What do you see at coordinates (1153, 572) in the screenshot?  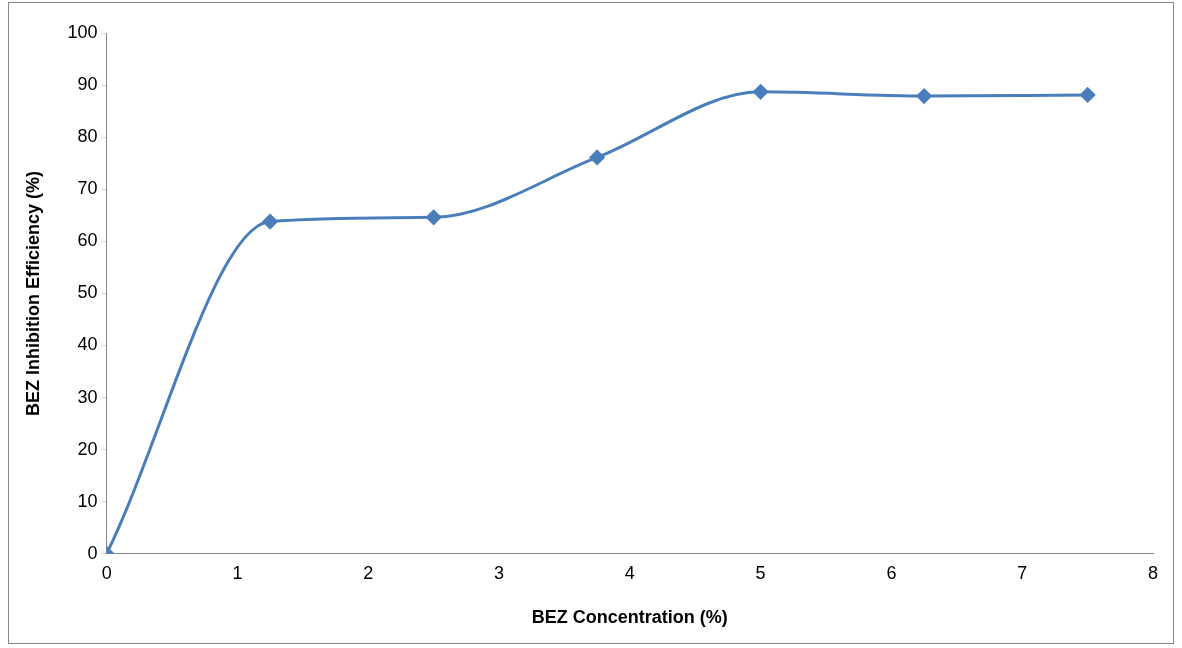 I see `x-tick-label: 8` at bounding box center [1153, 572].